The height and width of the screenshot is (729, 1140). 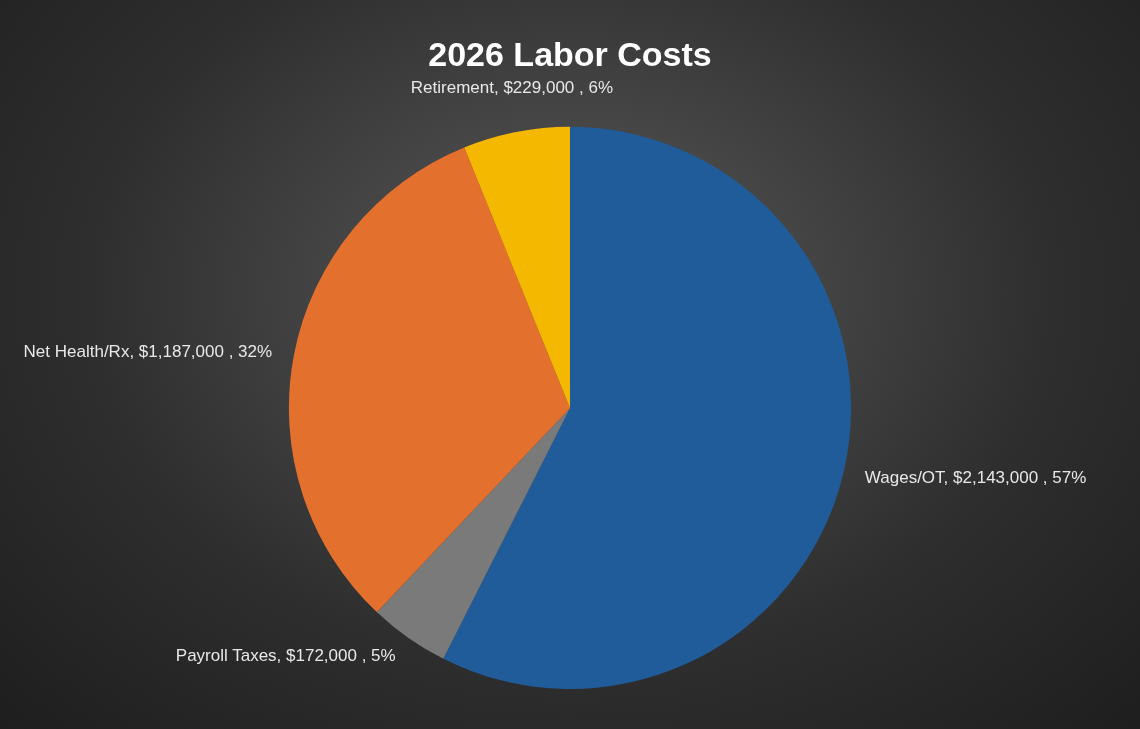 I want to click on slice-label: Payroll Taxes, $172,000 , 5%, so click(x=285, y=655).